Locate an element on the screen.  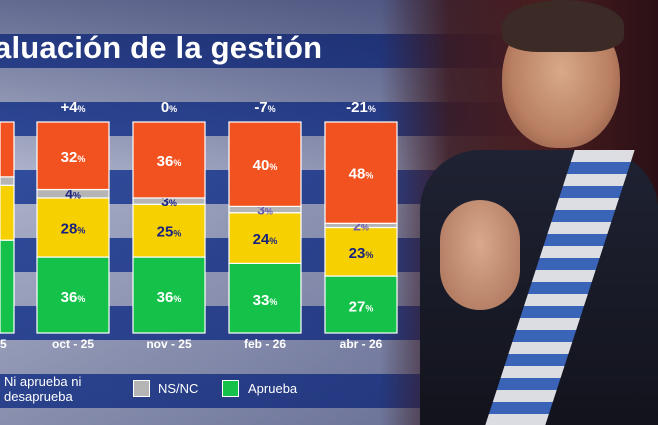
legend-label-ni: Ni aprueba ni desaprueba is located at coordinates (43, 389).